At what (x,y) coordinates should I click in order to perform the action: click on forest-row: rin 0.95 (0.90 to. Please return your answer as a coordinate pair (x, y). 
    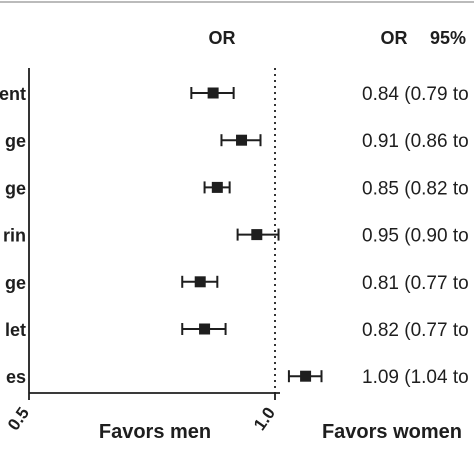
    Looking at the image, I should click on (236, 236).